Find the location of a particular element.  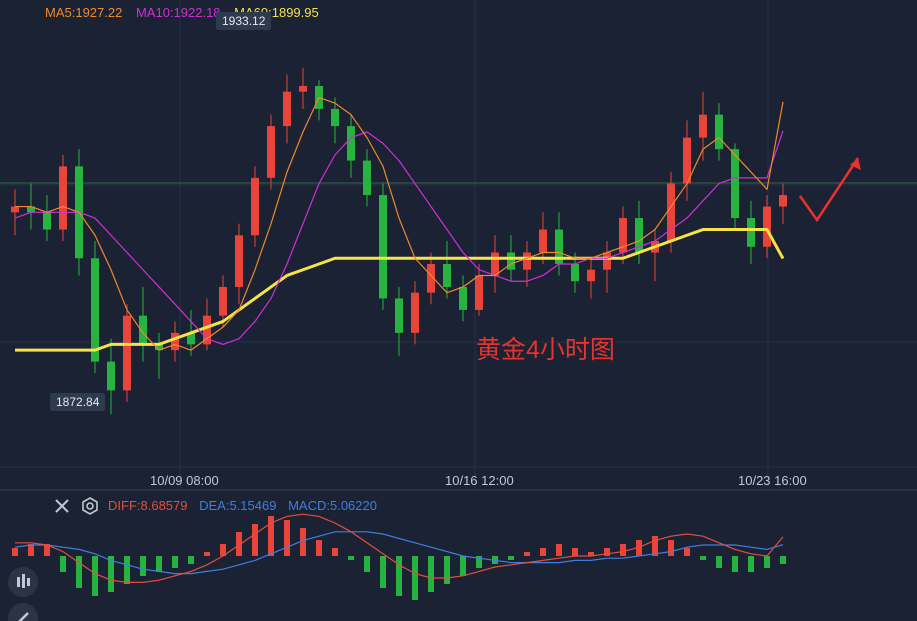

pencil-icon is located at coordinates (23, 612).